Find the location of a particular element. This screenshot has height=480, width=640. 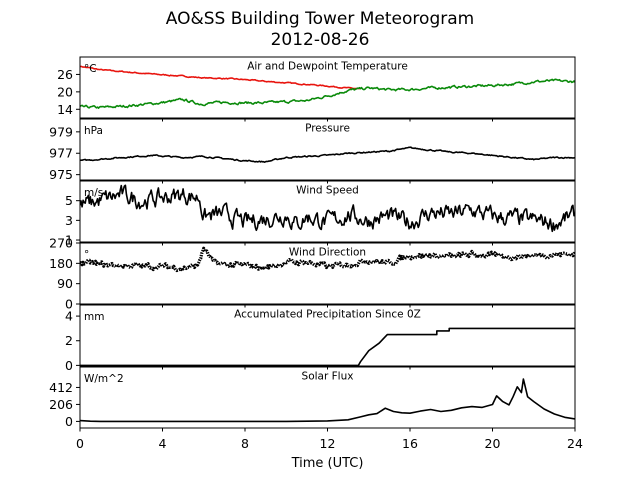

solar-flux-plot-area is located at coordinates (327, 400).